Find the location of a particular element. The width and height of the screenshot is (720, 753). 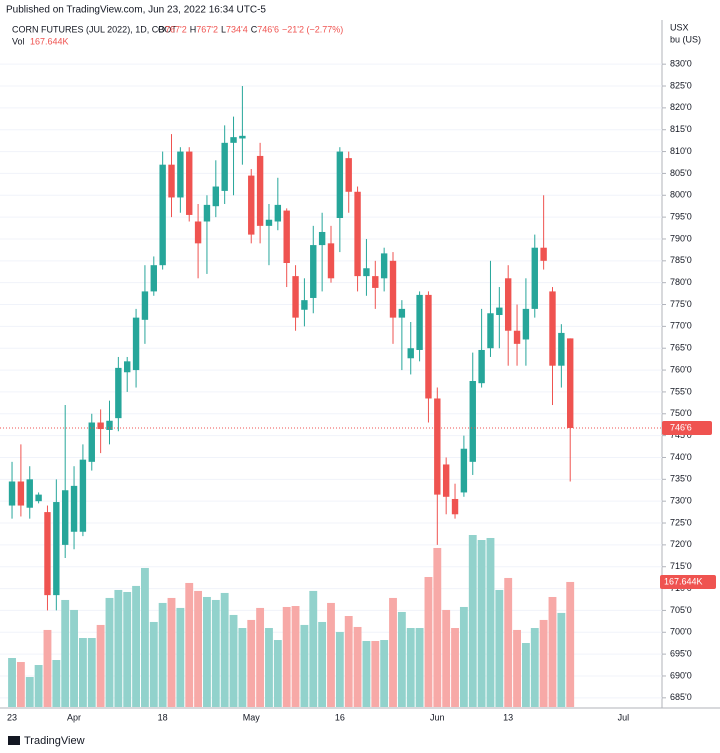

unit-label: bu (US) is located at coordinates (685, 39).